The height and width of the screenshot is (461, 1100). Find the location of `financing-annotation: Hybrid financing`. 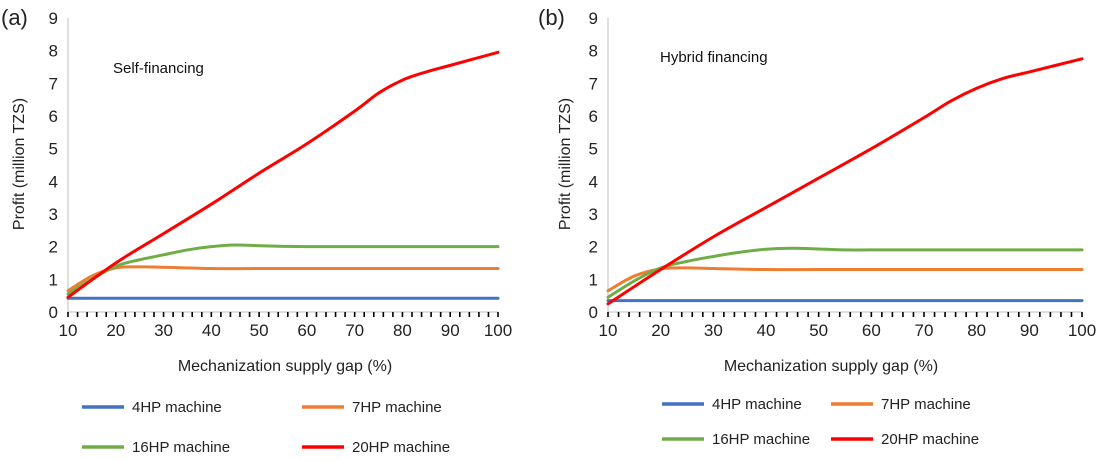

financing-annotation: Hybrid financing is located at coordinates (714, 57).